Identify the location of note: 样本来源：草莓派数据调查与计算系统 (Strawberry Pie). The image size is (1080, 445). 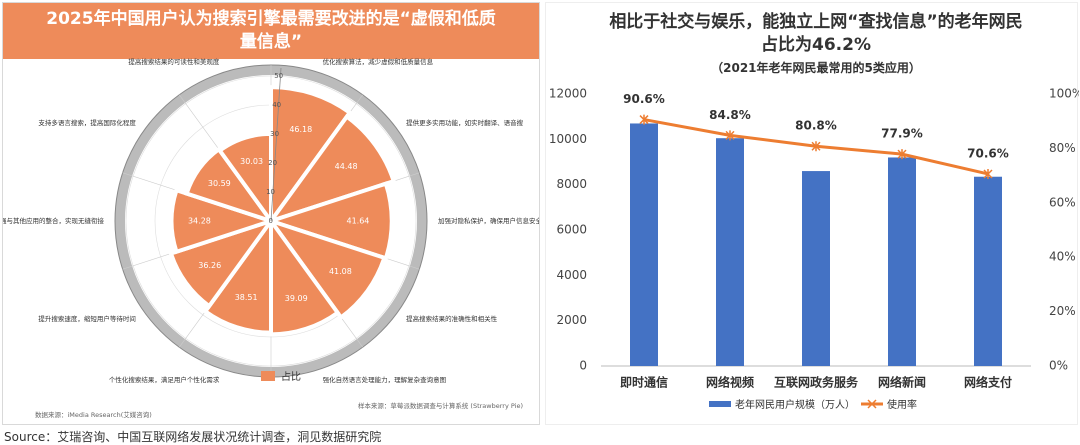
(440, 405).